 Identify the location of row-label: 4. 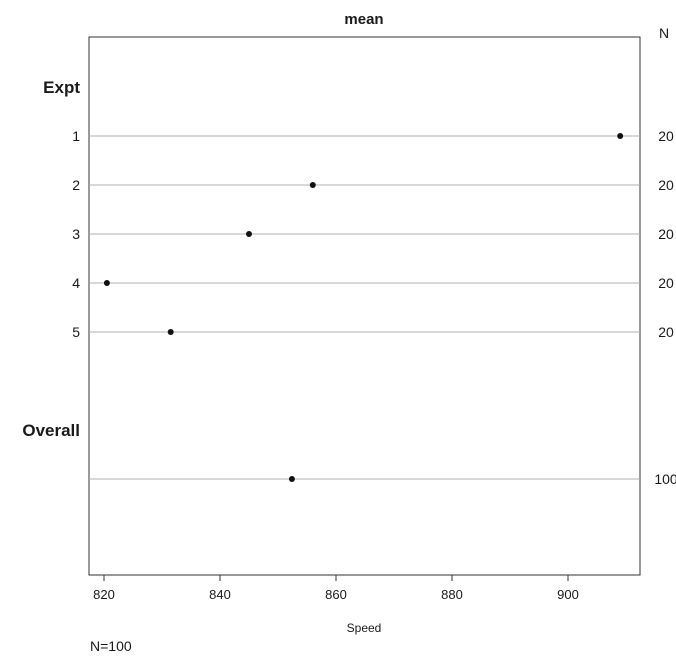
(76, 283).